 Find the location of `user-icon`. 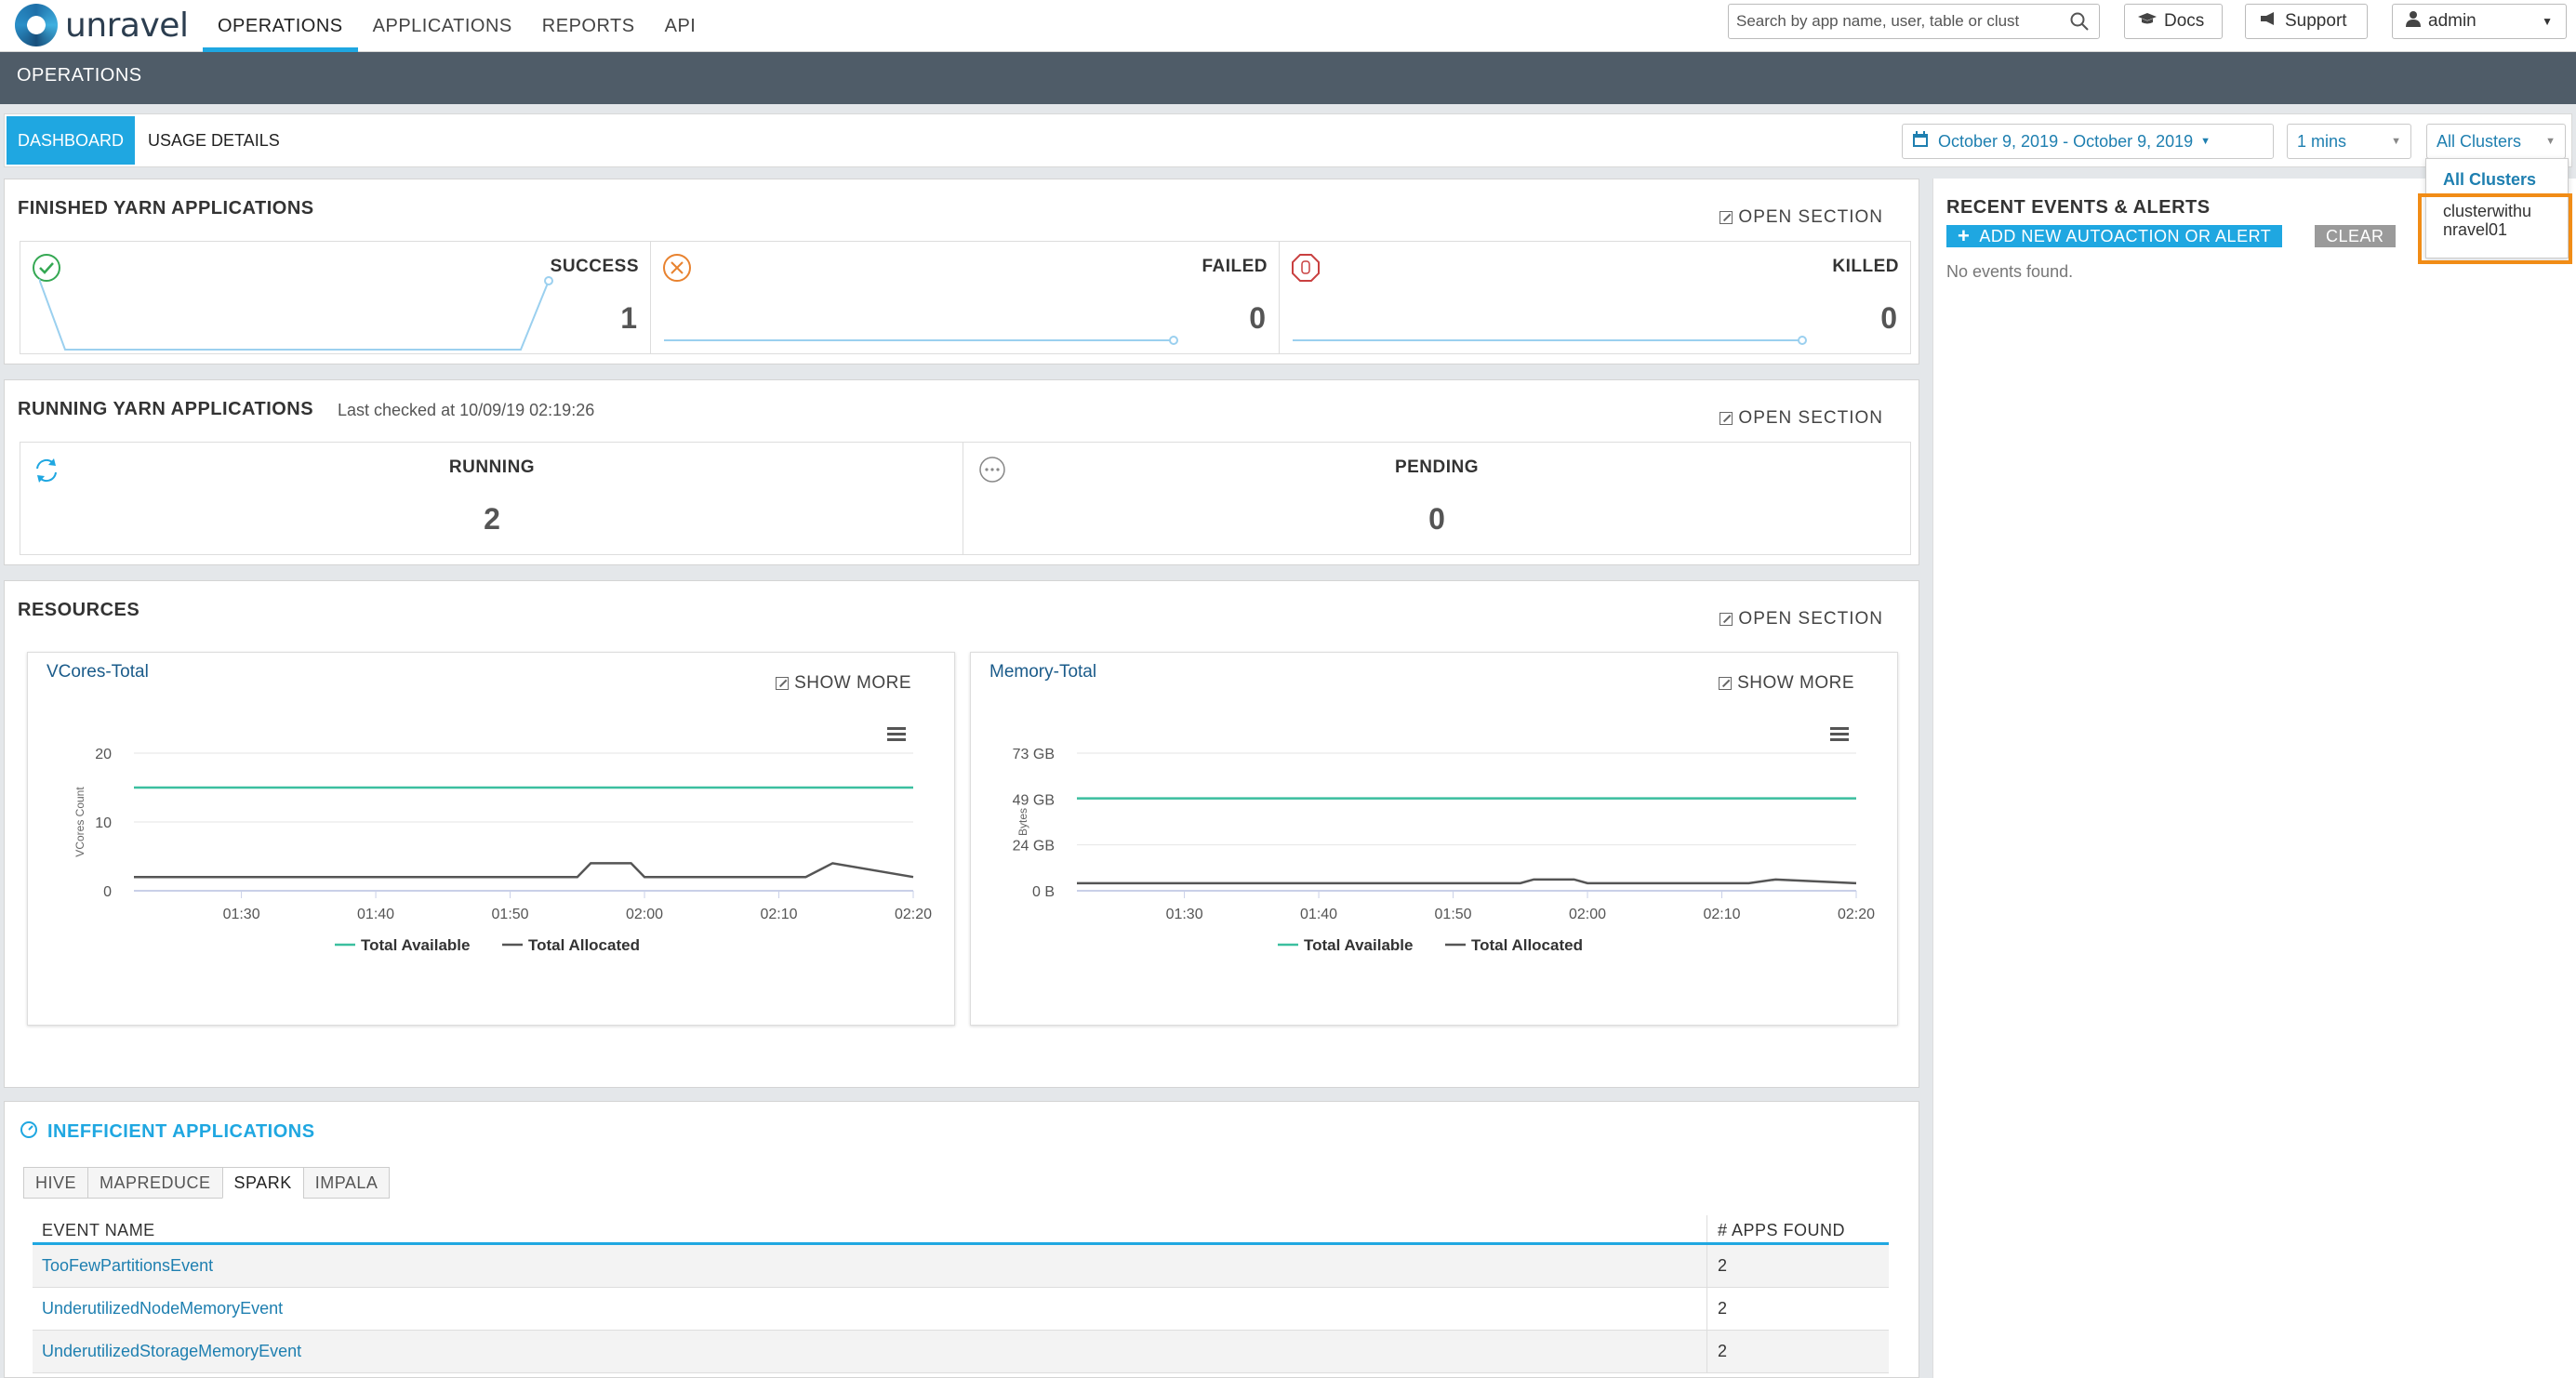

user-icon is located at coordinates (2413, 21).